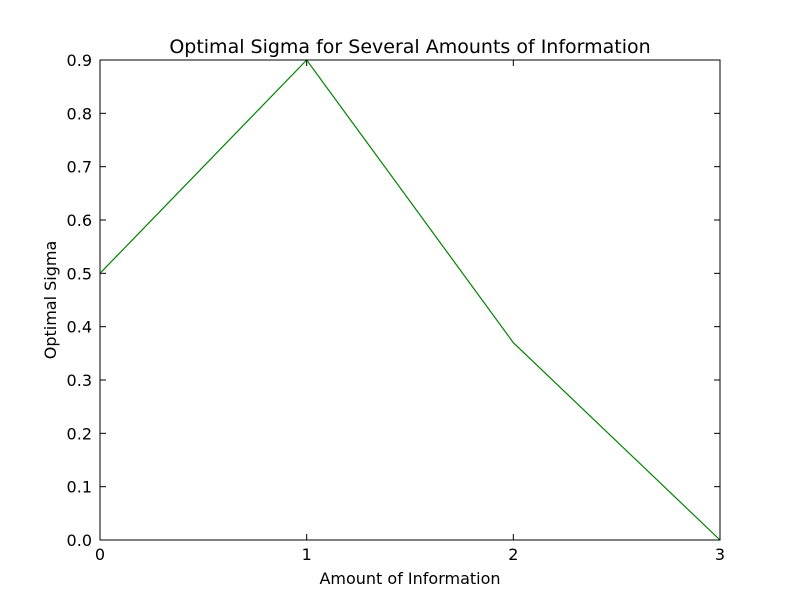 The height and width of the screenshot is (604, 800). What do you see at coordinates (79, 540) in the screenshot?
I see `y-tick-label: 0.0` at bounding box center [79, 540].